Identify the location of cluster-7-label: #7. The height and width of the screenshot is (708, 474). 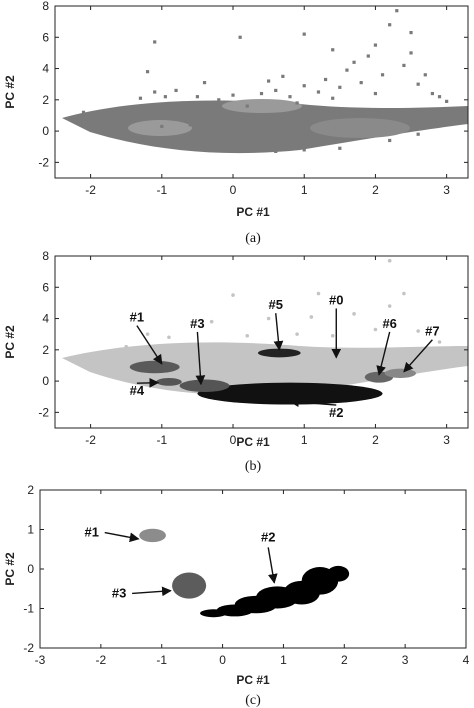
(432, 331).